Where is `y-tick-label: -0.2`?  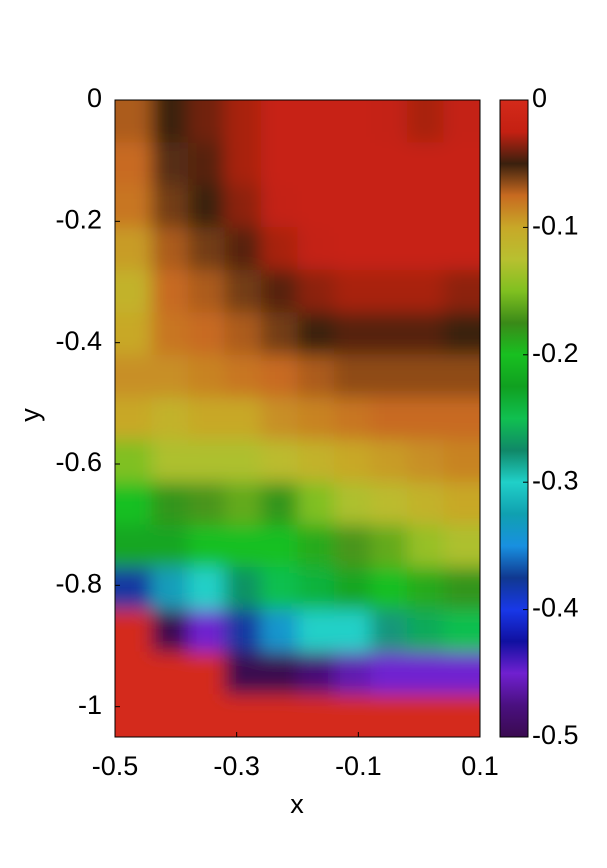
y-tick-label: -0.2 is located at coordinates (78, 219).